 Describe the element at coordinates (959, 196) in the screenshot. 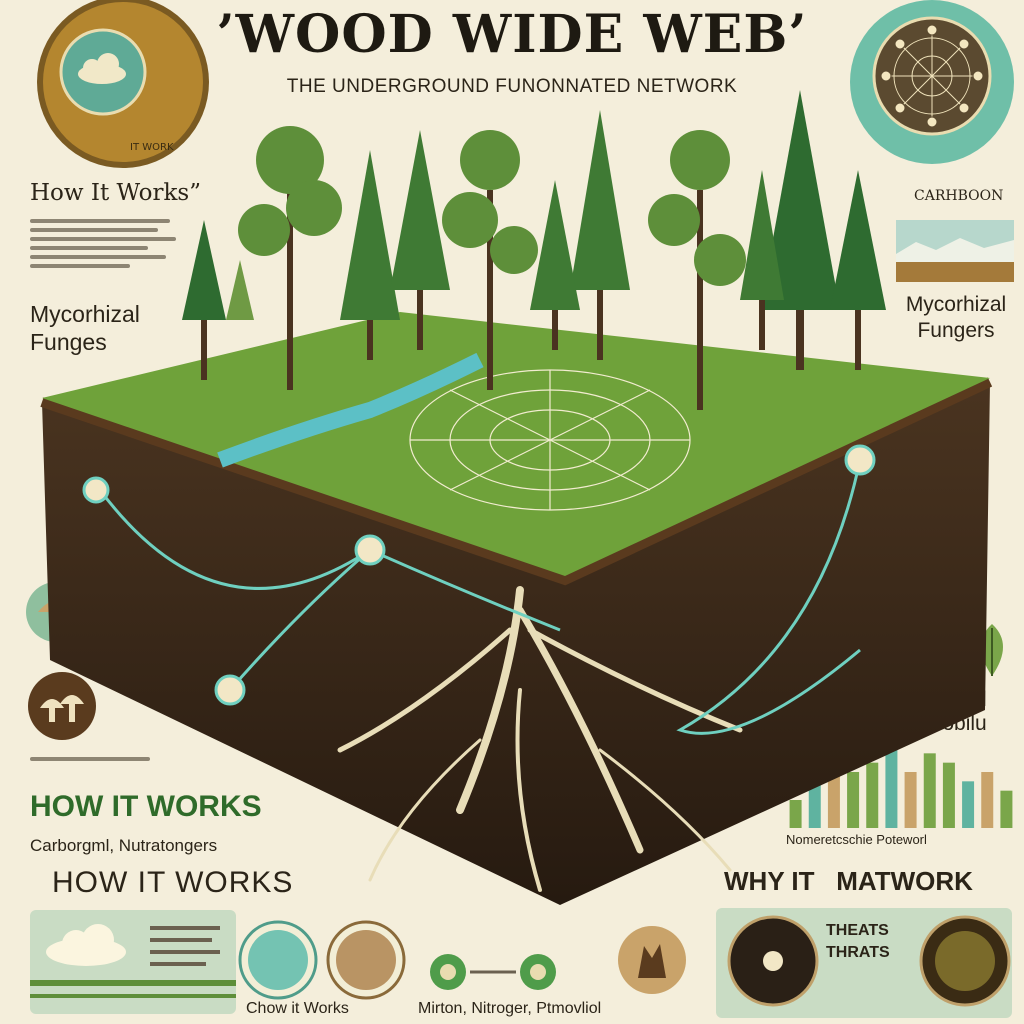

I see `carbon-label: CARHBOON` at that location.